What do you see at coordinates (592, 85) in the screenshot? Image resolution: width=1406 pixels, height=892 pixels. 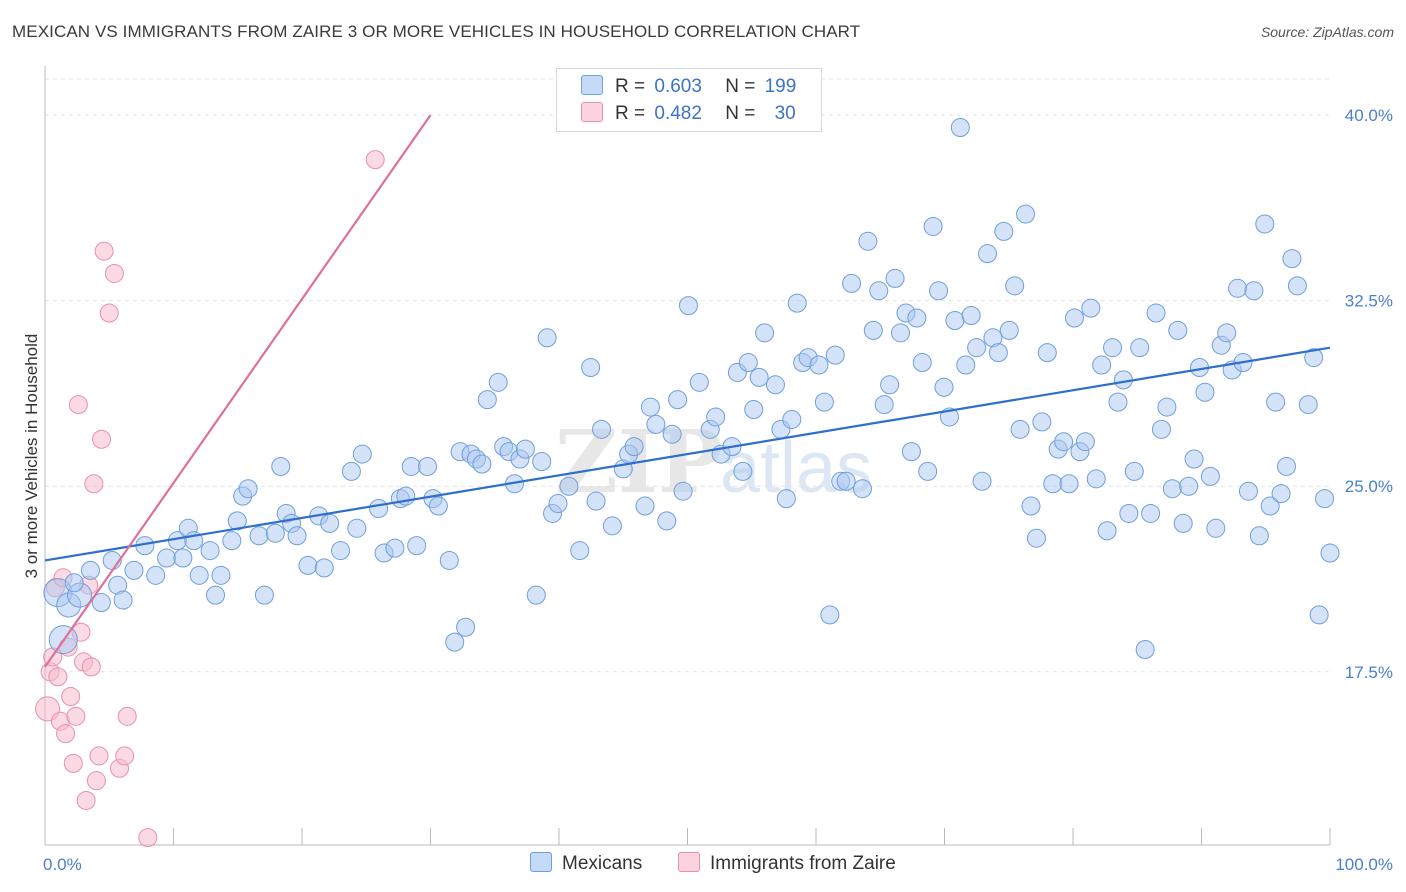 I see `legend-swatch-blue` at bounding box center [592, 85].